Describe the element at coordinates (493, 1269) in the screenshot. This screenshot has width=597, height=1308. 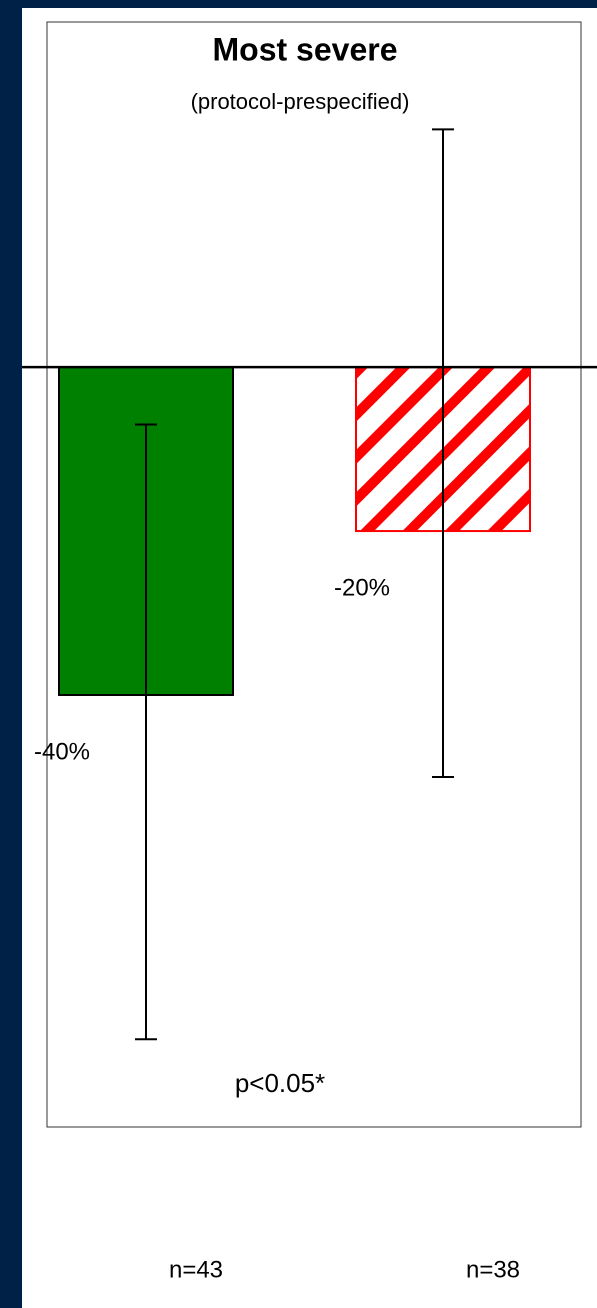
I see `x-tick-label: n=38` at that location.